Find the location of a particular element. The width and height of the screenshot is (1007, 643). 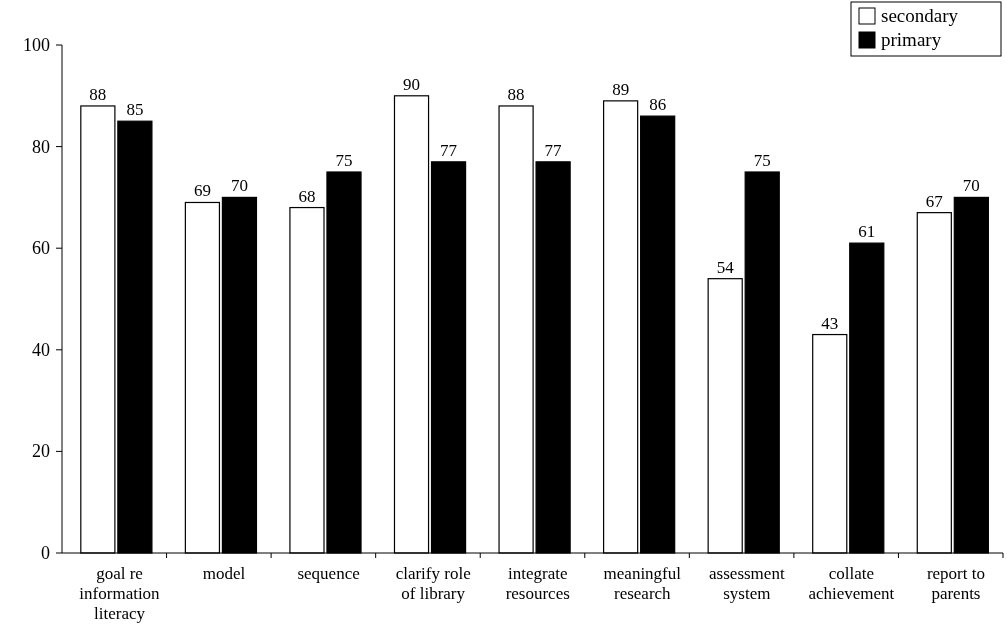

data-label: 90 is located at coordinates (412, 84).